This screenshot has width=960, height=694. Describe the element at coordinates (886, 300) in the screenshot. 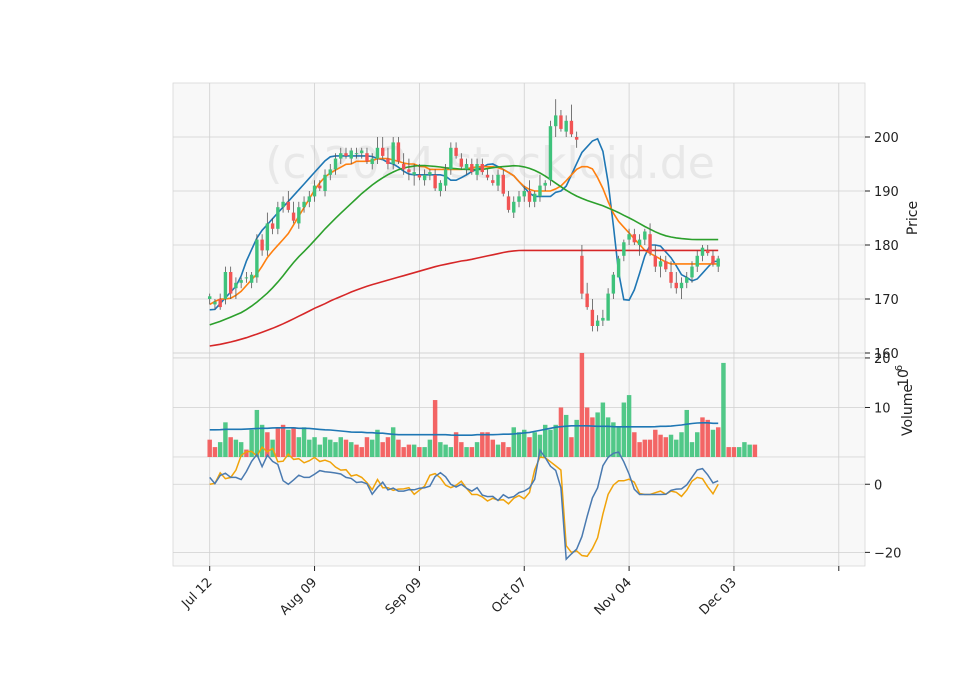

I see `price-tick-label: 170` at that location.